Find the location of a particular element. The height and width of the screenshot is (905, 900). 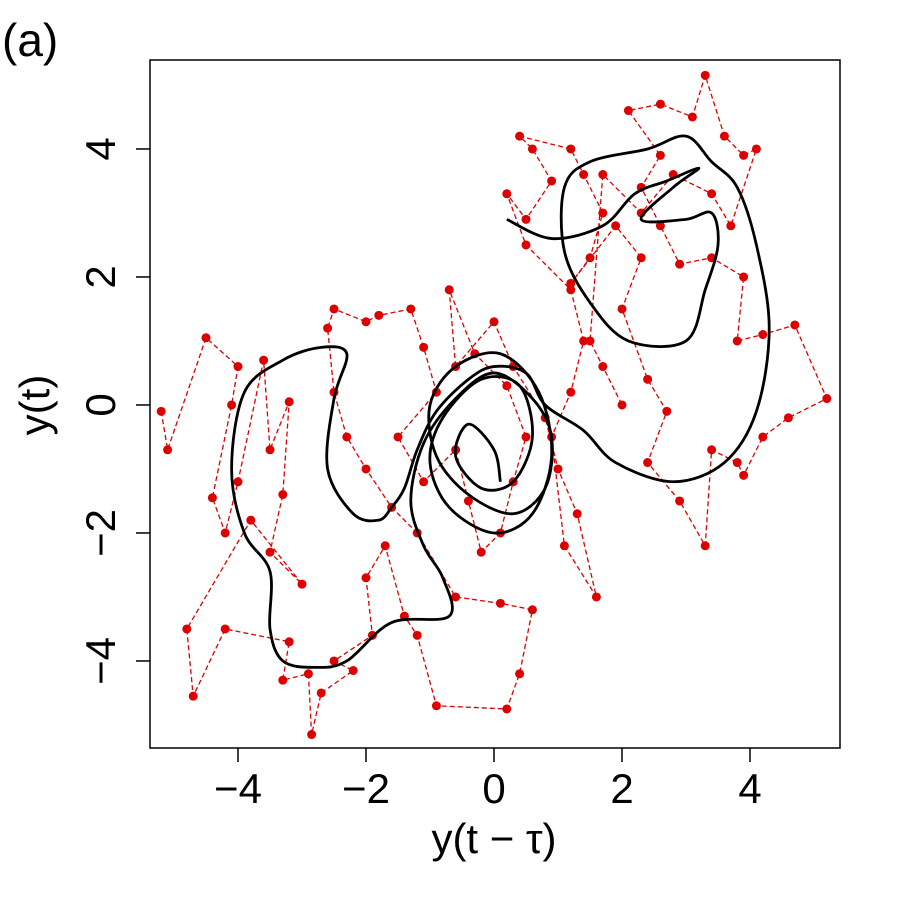

chart-title: (a) is located at coordinates (30, 40).